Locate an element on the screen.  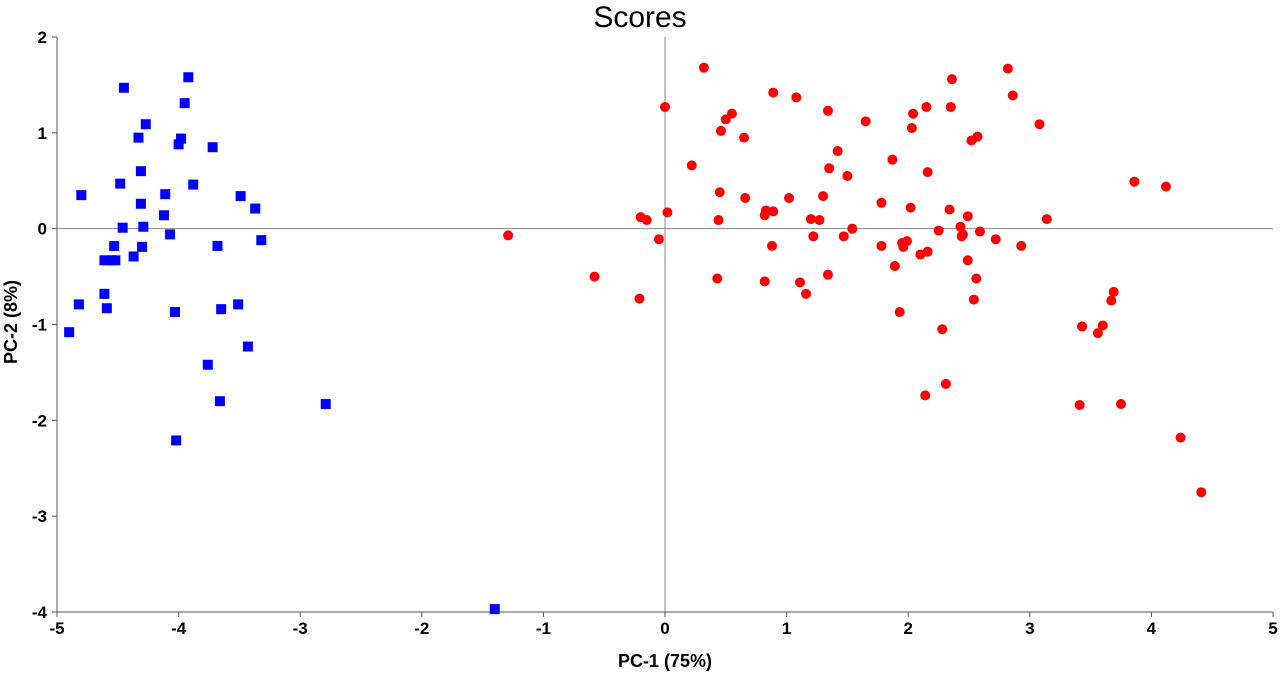
y-tick-label: -1 is located at coordinates (39, 325).